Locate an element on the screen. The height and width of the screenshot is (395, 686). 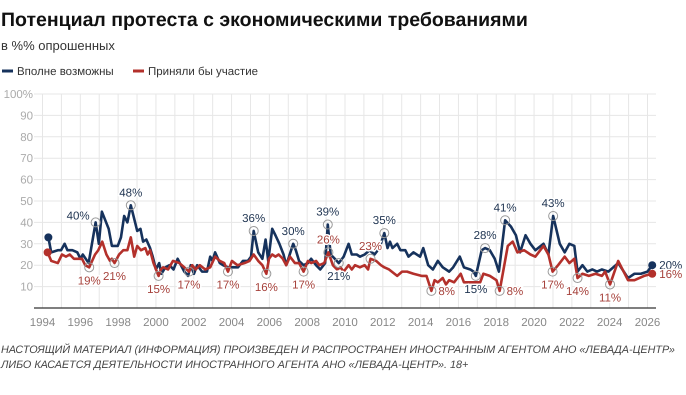
annotation: 28% is located at coordinates (485, 236).